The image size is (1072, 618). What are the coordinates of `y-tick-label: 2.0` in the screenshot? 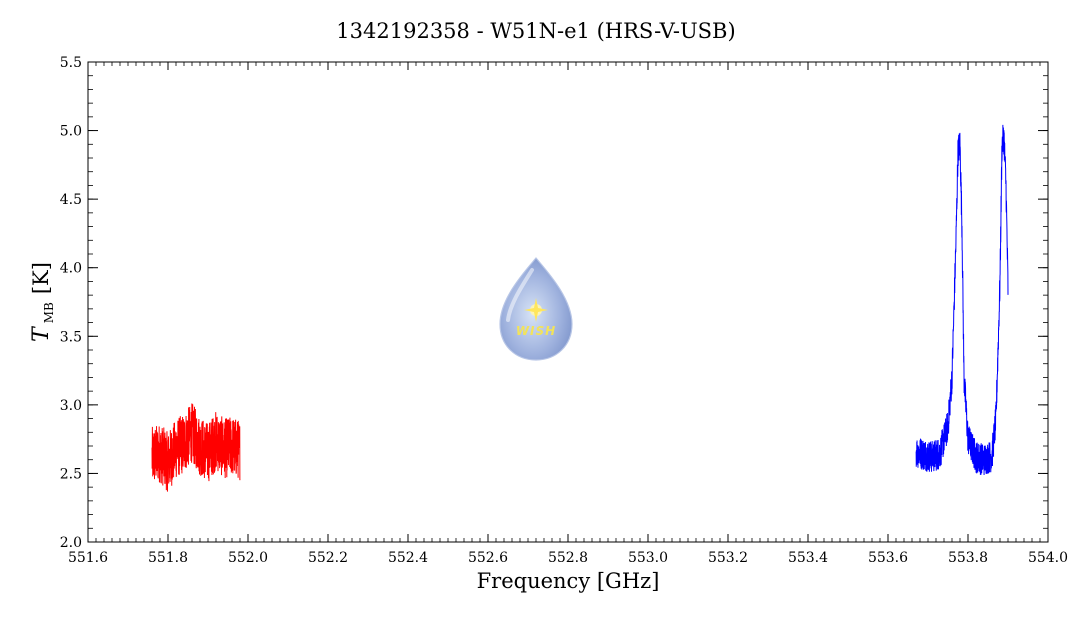 It's located at (71, 543).